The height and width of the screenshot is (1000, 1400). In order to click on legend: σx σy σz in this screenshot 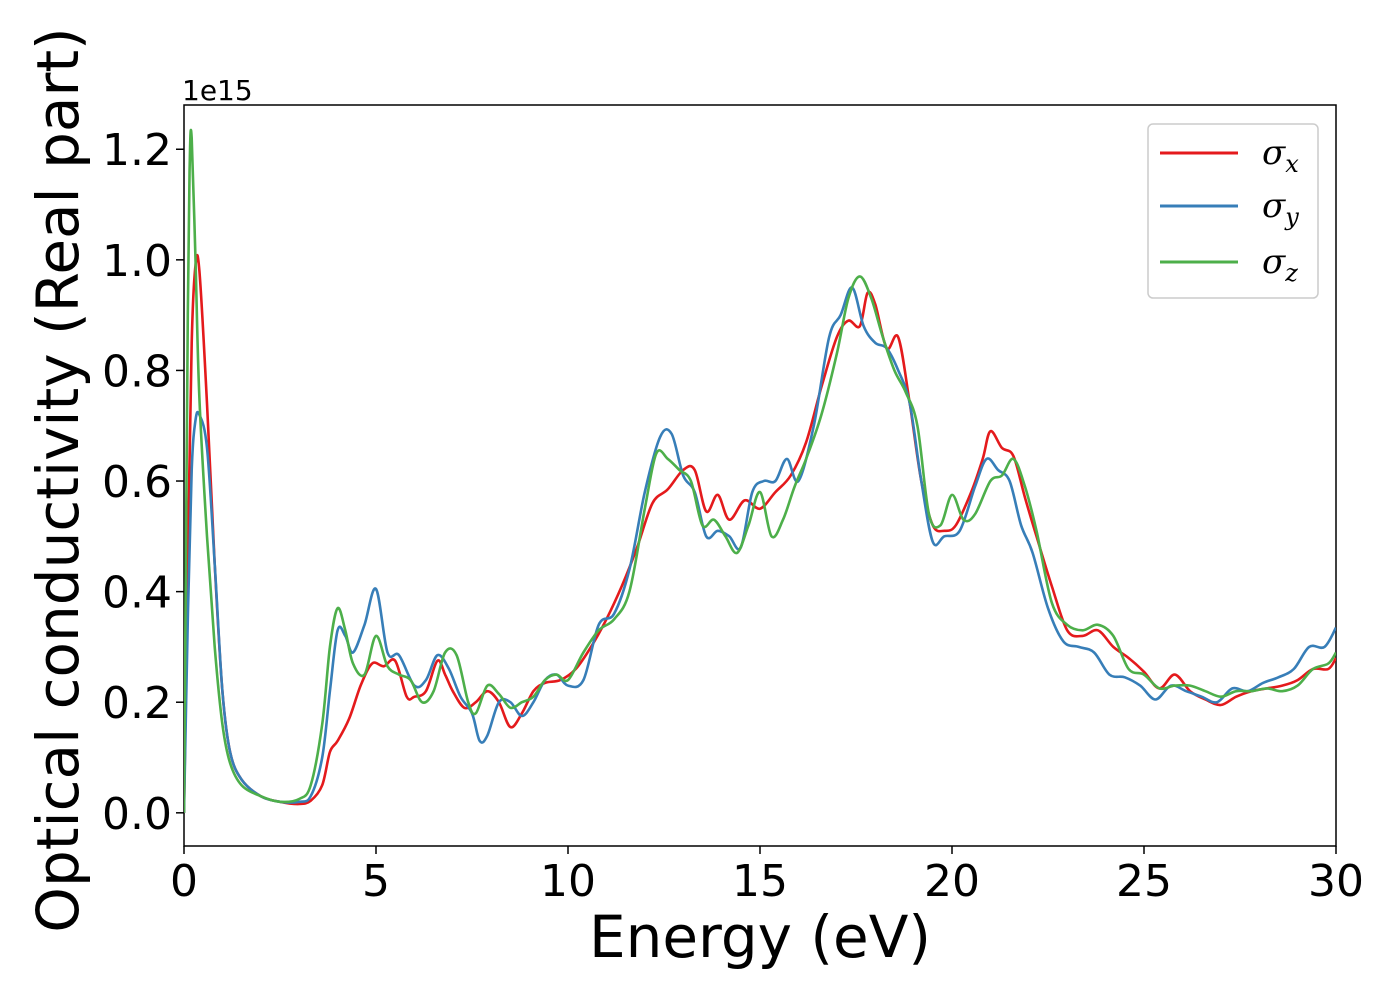, I will do `click(1233, 211)`.